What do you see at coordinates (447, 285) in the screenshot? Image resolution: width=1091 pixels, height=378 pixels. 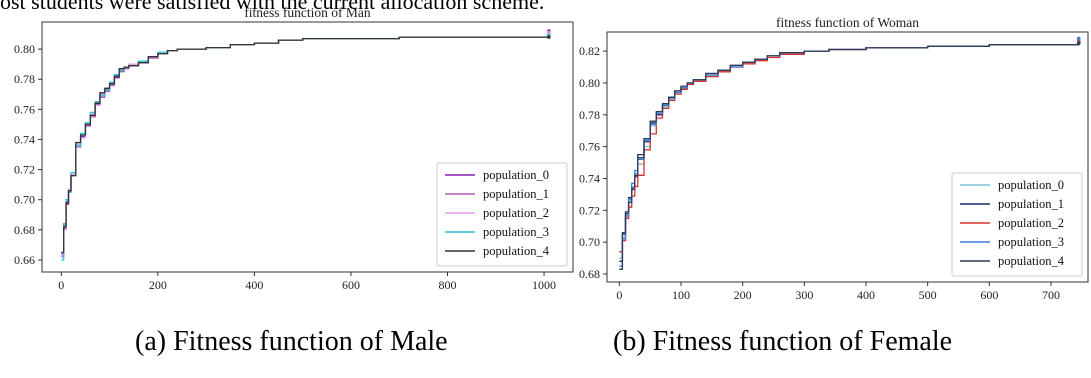 I see `x-tick-label: 800` at bounding box center [447, 285].